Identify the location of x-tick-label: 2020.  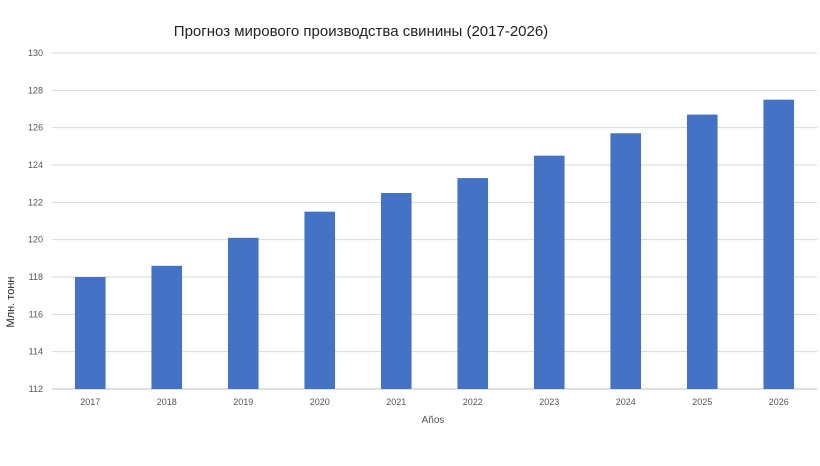
(320, 402).